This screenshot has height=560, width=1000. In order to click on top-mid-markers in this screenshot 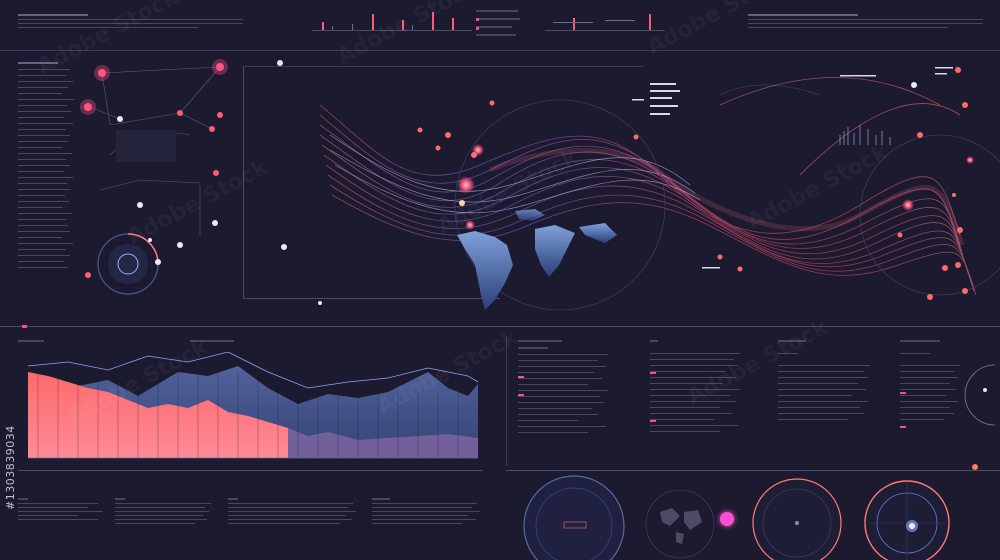, I will do `click(478, 30)`.